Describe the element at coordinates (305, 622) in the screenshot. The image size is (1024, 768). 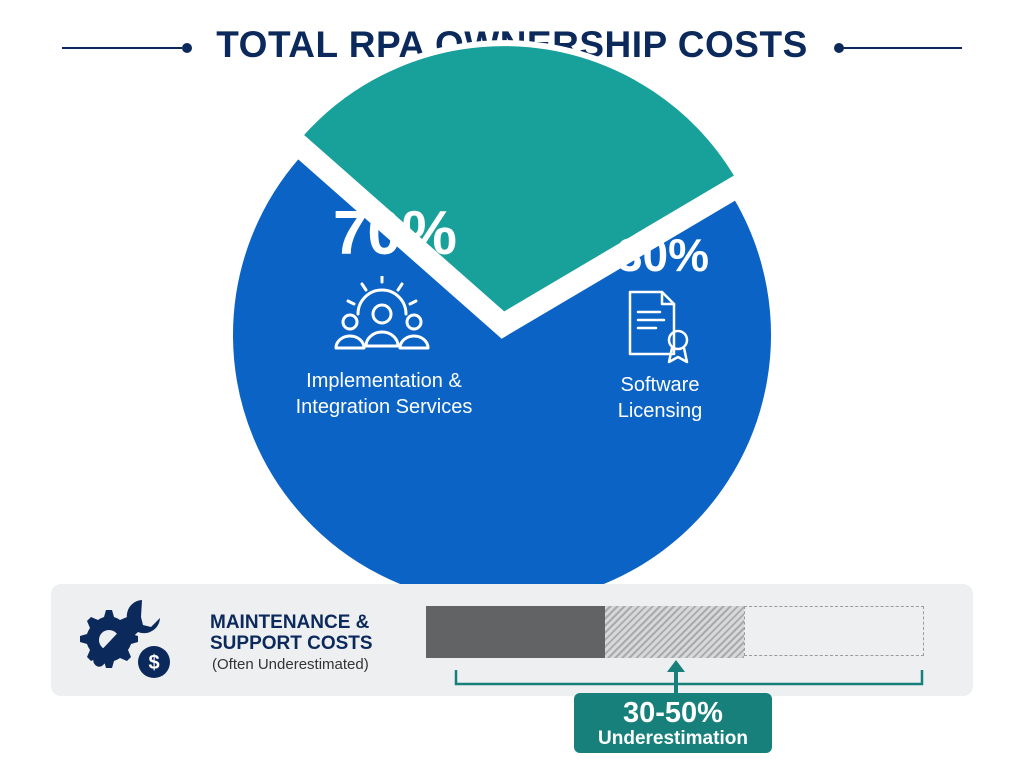
I see `maintenance-title-line-1: MAINTENANCE &` at that location.